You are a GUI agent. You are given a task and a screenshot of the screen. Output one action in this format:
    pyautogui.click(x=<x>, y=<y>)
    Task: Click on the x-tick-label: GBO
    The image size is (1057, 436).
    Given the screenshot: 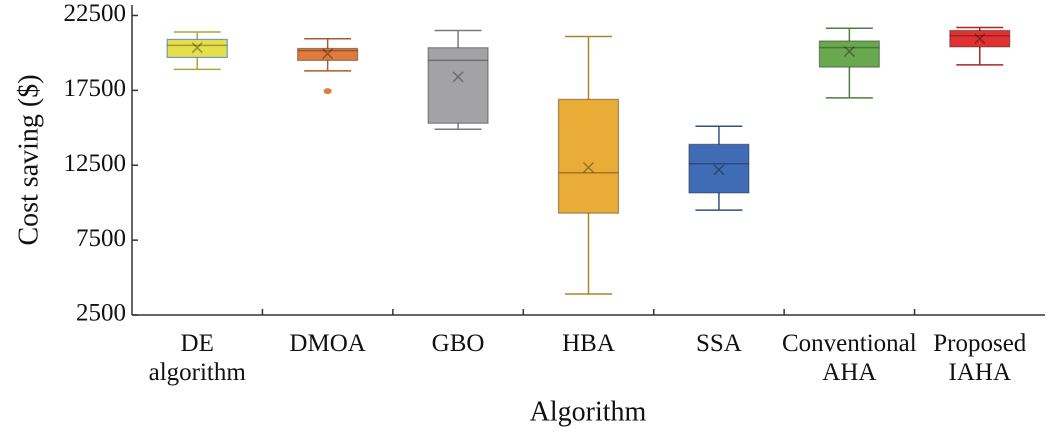 What is the action you would take?
    pyautogui.click(x=458, y=343)
    